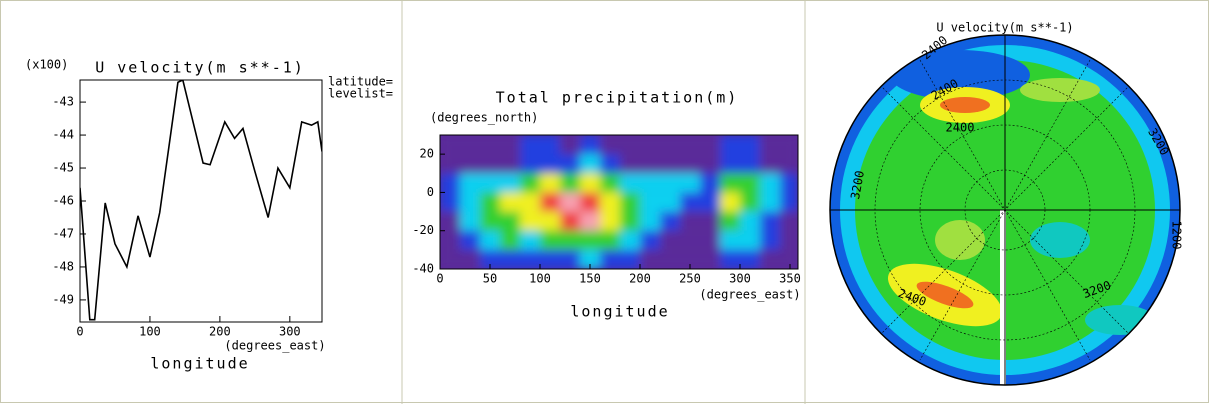 The height and width of the screenshot is (404, 1210). What do you see at coordinates (63, 299) in the screenshot?
I see `y-tick-label: -49` at bounding box center [63, 299].